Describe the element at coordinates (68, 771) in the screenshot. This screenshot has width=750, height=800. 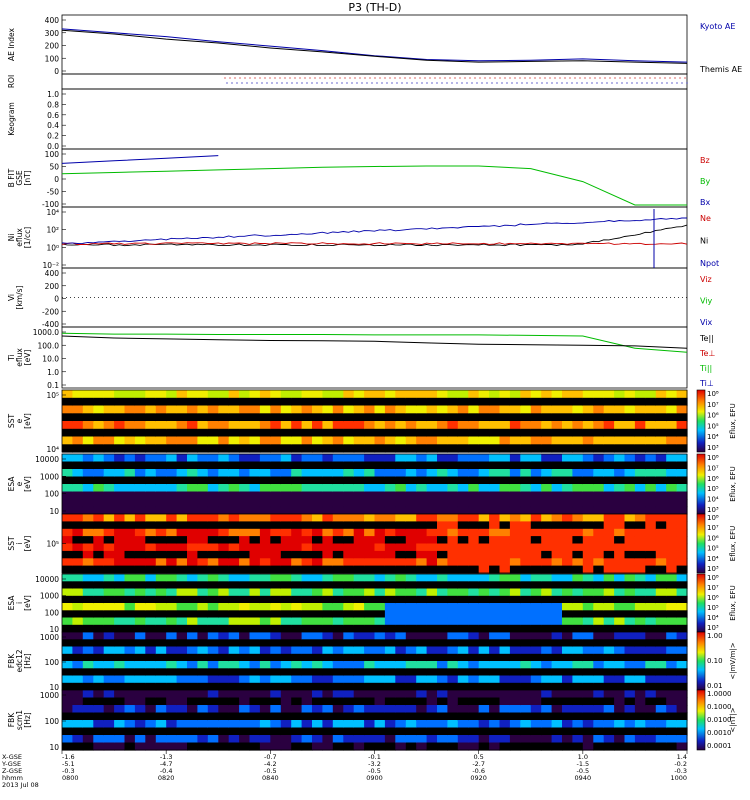
I see `x-tick-label: -0.3` at that location.